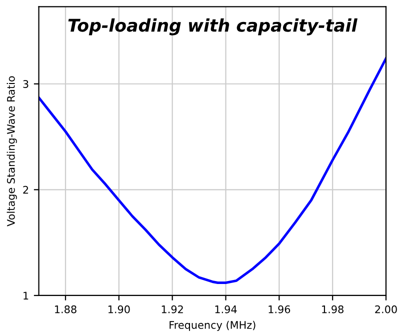 This screenshot has width=400, height=332. I want to click on y-tick-label: 1, so click(26, 296).